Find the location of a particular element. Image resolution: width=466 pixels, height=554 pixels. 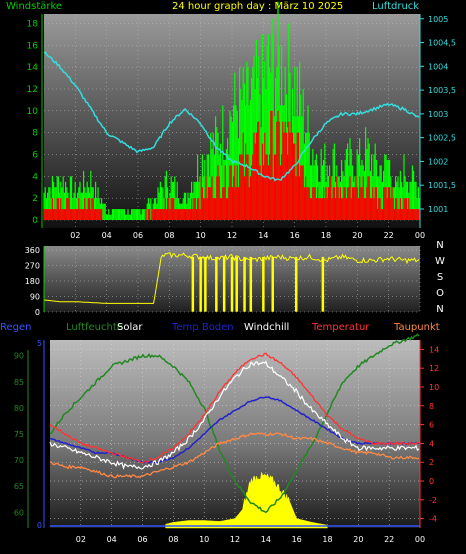

temp-tick-label: 10 is located at coordinates (434, 387).